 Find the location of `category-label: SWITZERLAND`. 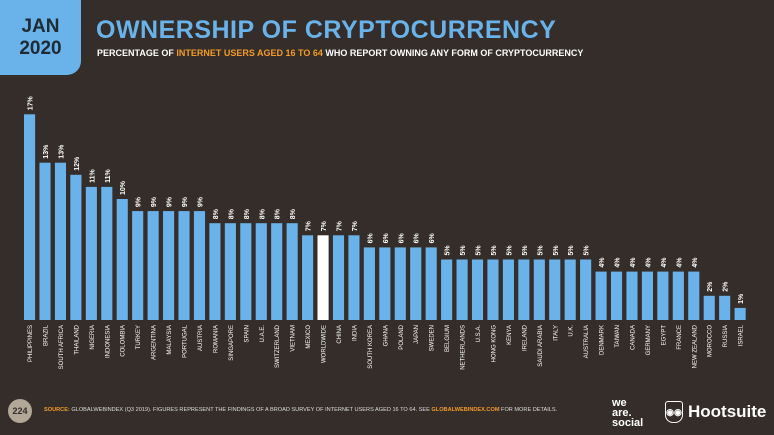

category-label: SWITZERLAND is located at coordinates (278, 346).